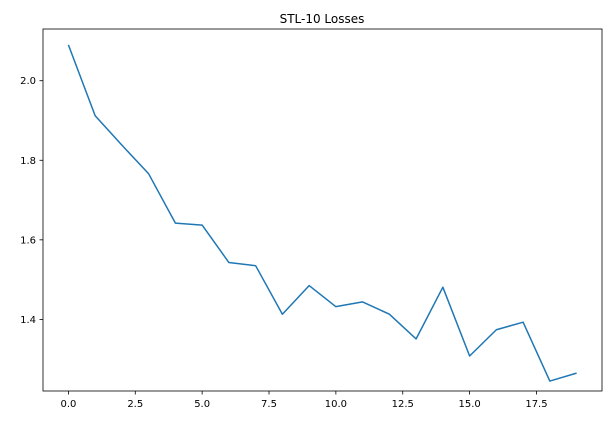  What do you see at coordinates (28, 81) in the screenshot?
I see `y-tick-label: 2.0` at bounding box center [28, 81].